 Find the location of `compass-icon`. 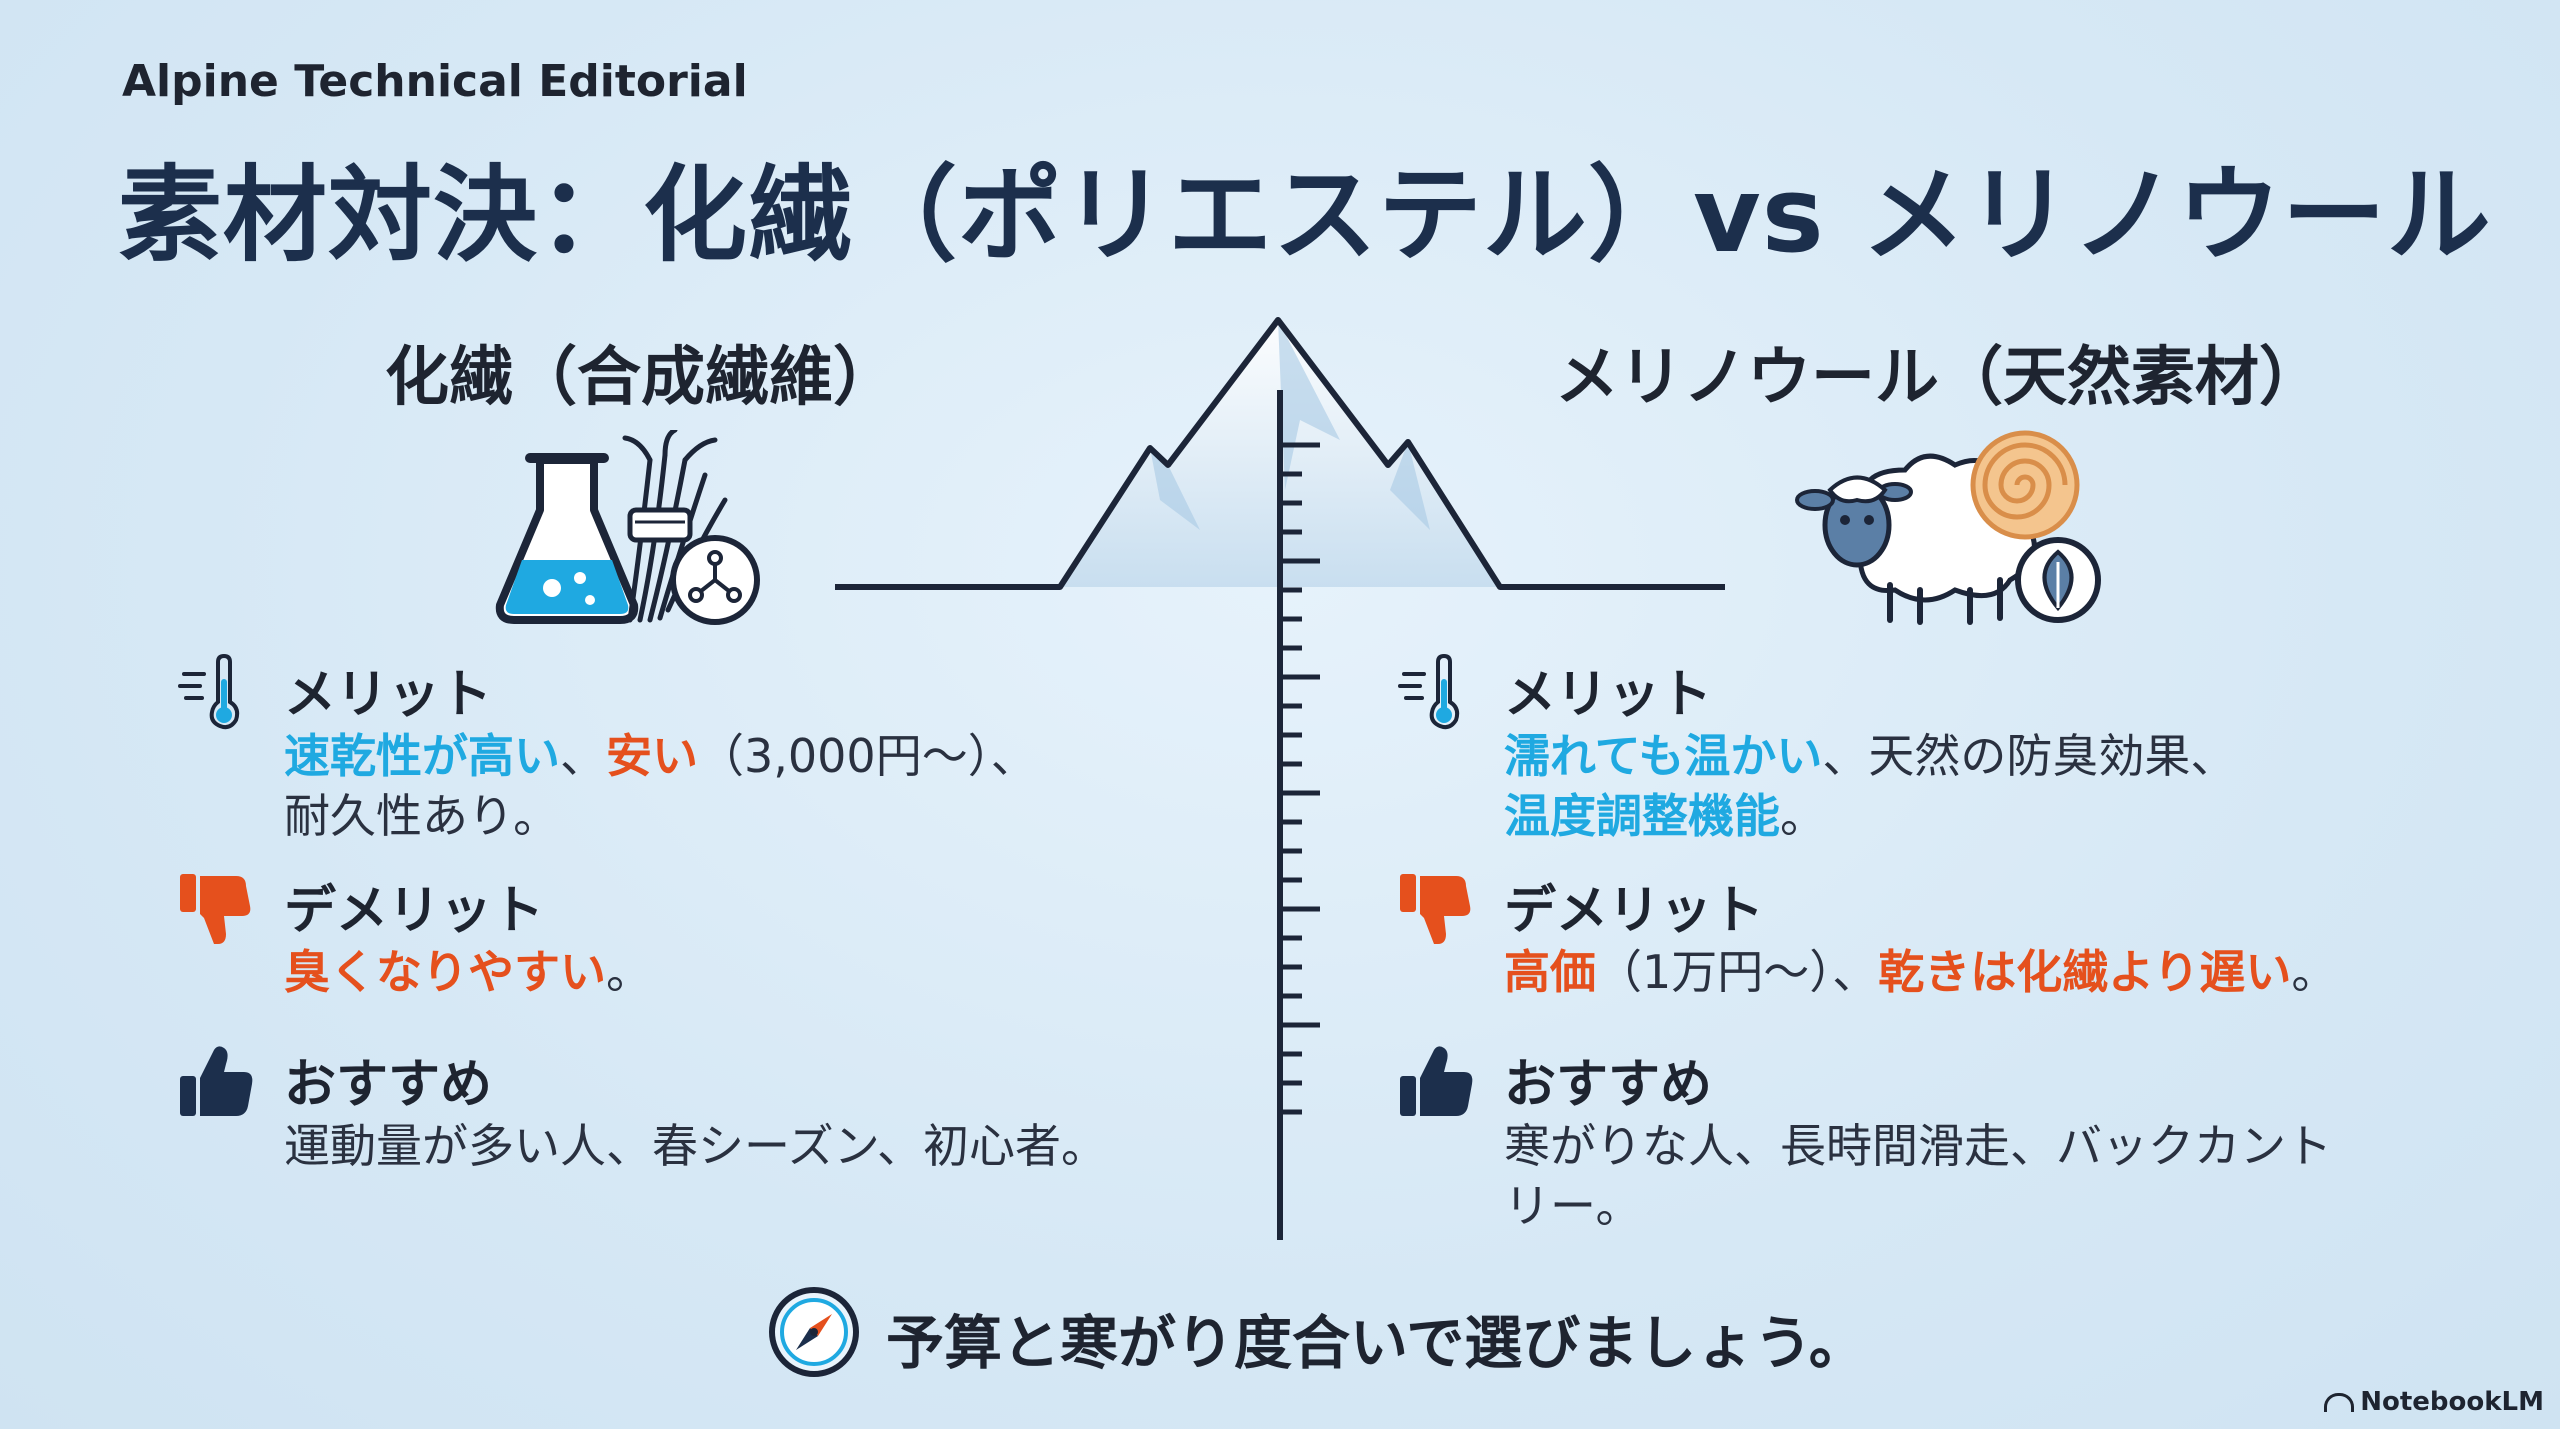

compass-icon is located at coordinates (814, 1332).